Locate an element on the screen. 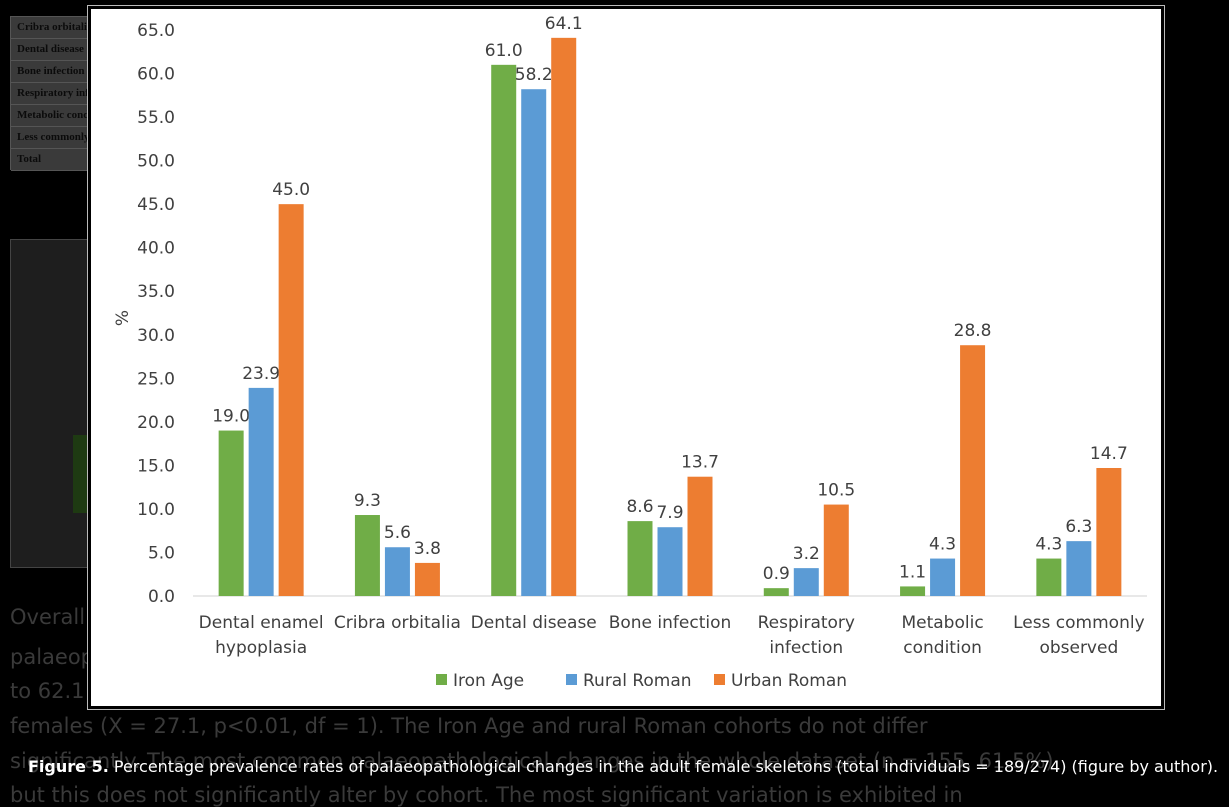 This screenshot has height=807, width=1229. x-tick-label: Bone infection is located at coordinates (670, 623).